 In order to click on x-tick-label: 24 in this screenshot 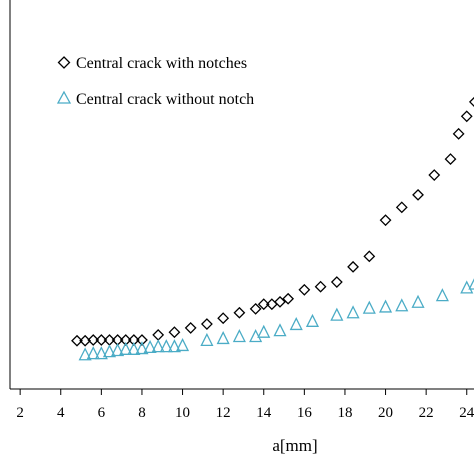, I will do `click(466, 413)`.